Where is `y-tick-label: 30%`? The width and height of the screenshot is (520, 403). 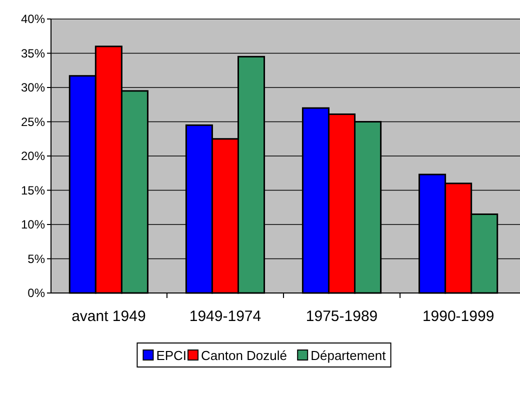
y-tick-label: 30% is located at coordinates (33, 87).